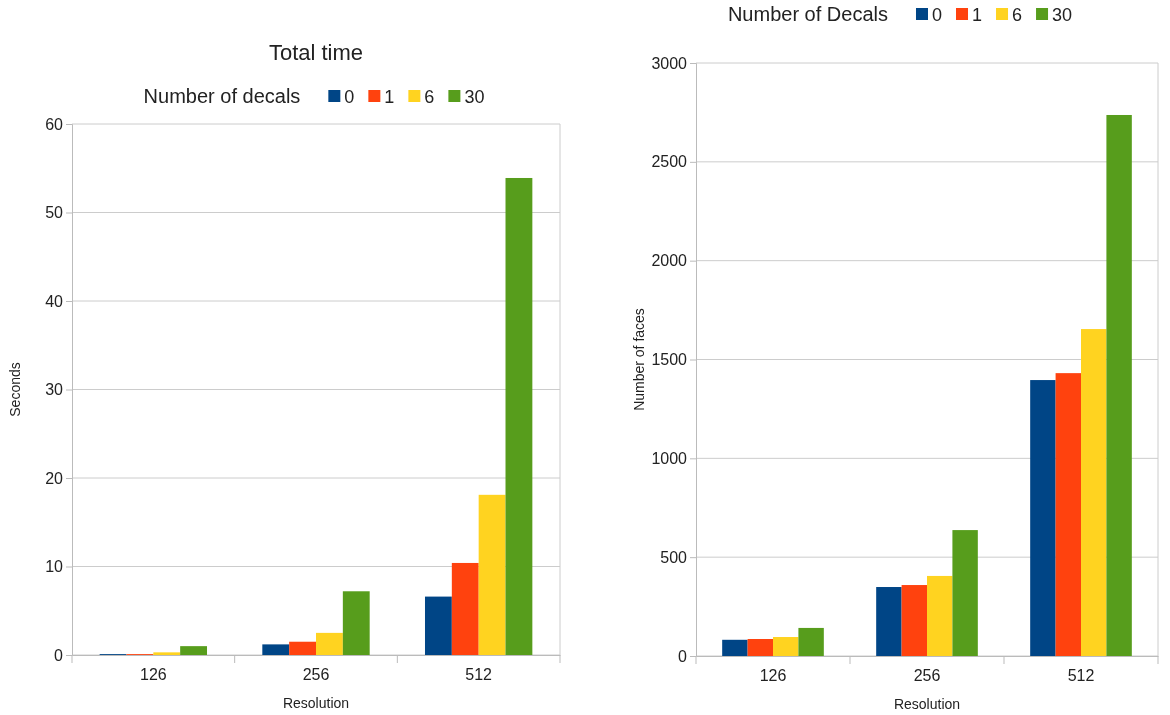  I want to click on y-tick-label: 30, so click(54, 390).